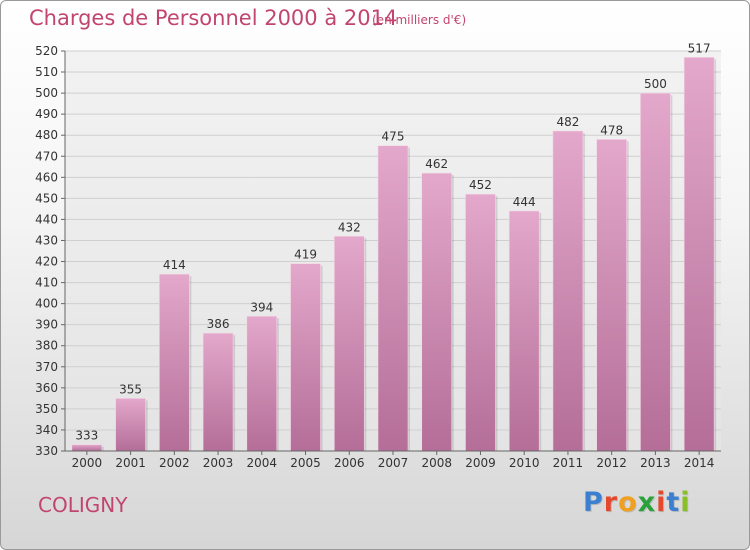  I want to click on logo-letter: x, so click(647, 502).